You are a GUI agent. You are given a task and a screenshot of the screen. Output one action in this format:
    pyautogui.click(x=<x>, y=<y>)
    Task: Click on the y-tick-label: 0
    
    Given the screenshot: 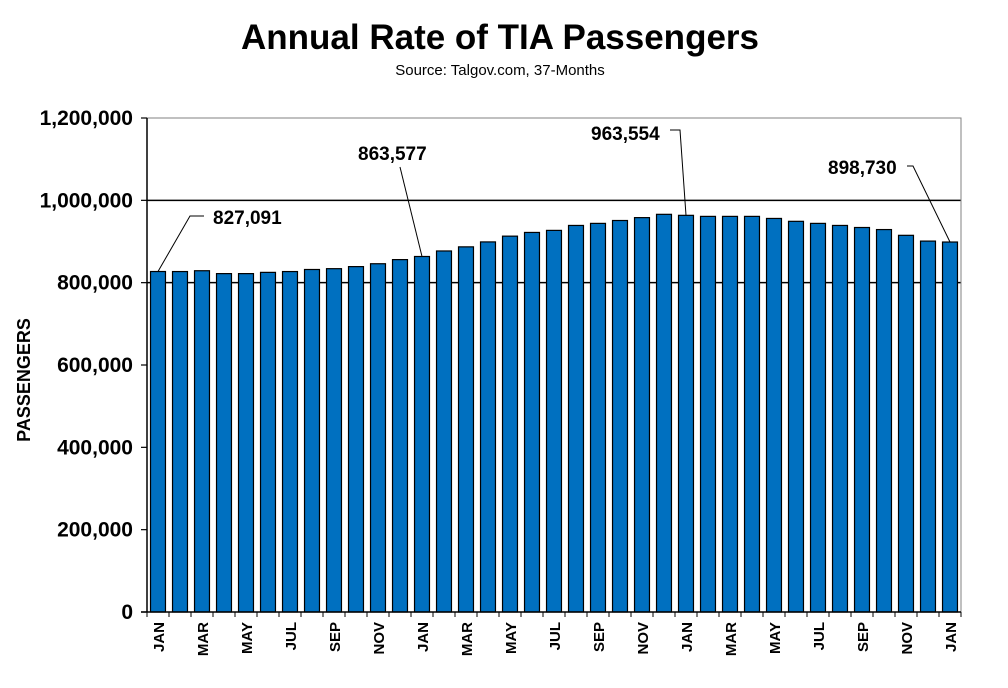 What is the action you would take?
    pyautogui.click(x=127, y=612)
    